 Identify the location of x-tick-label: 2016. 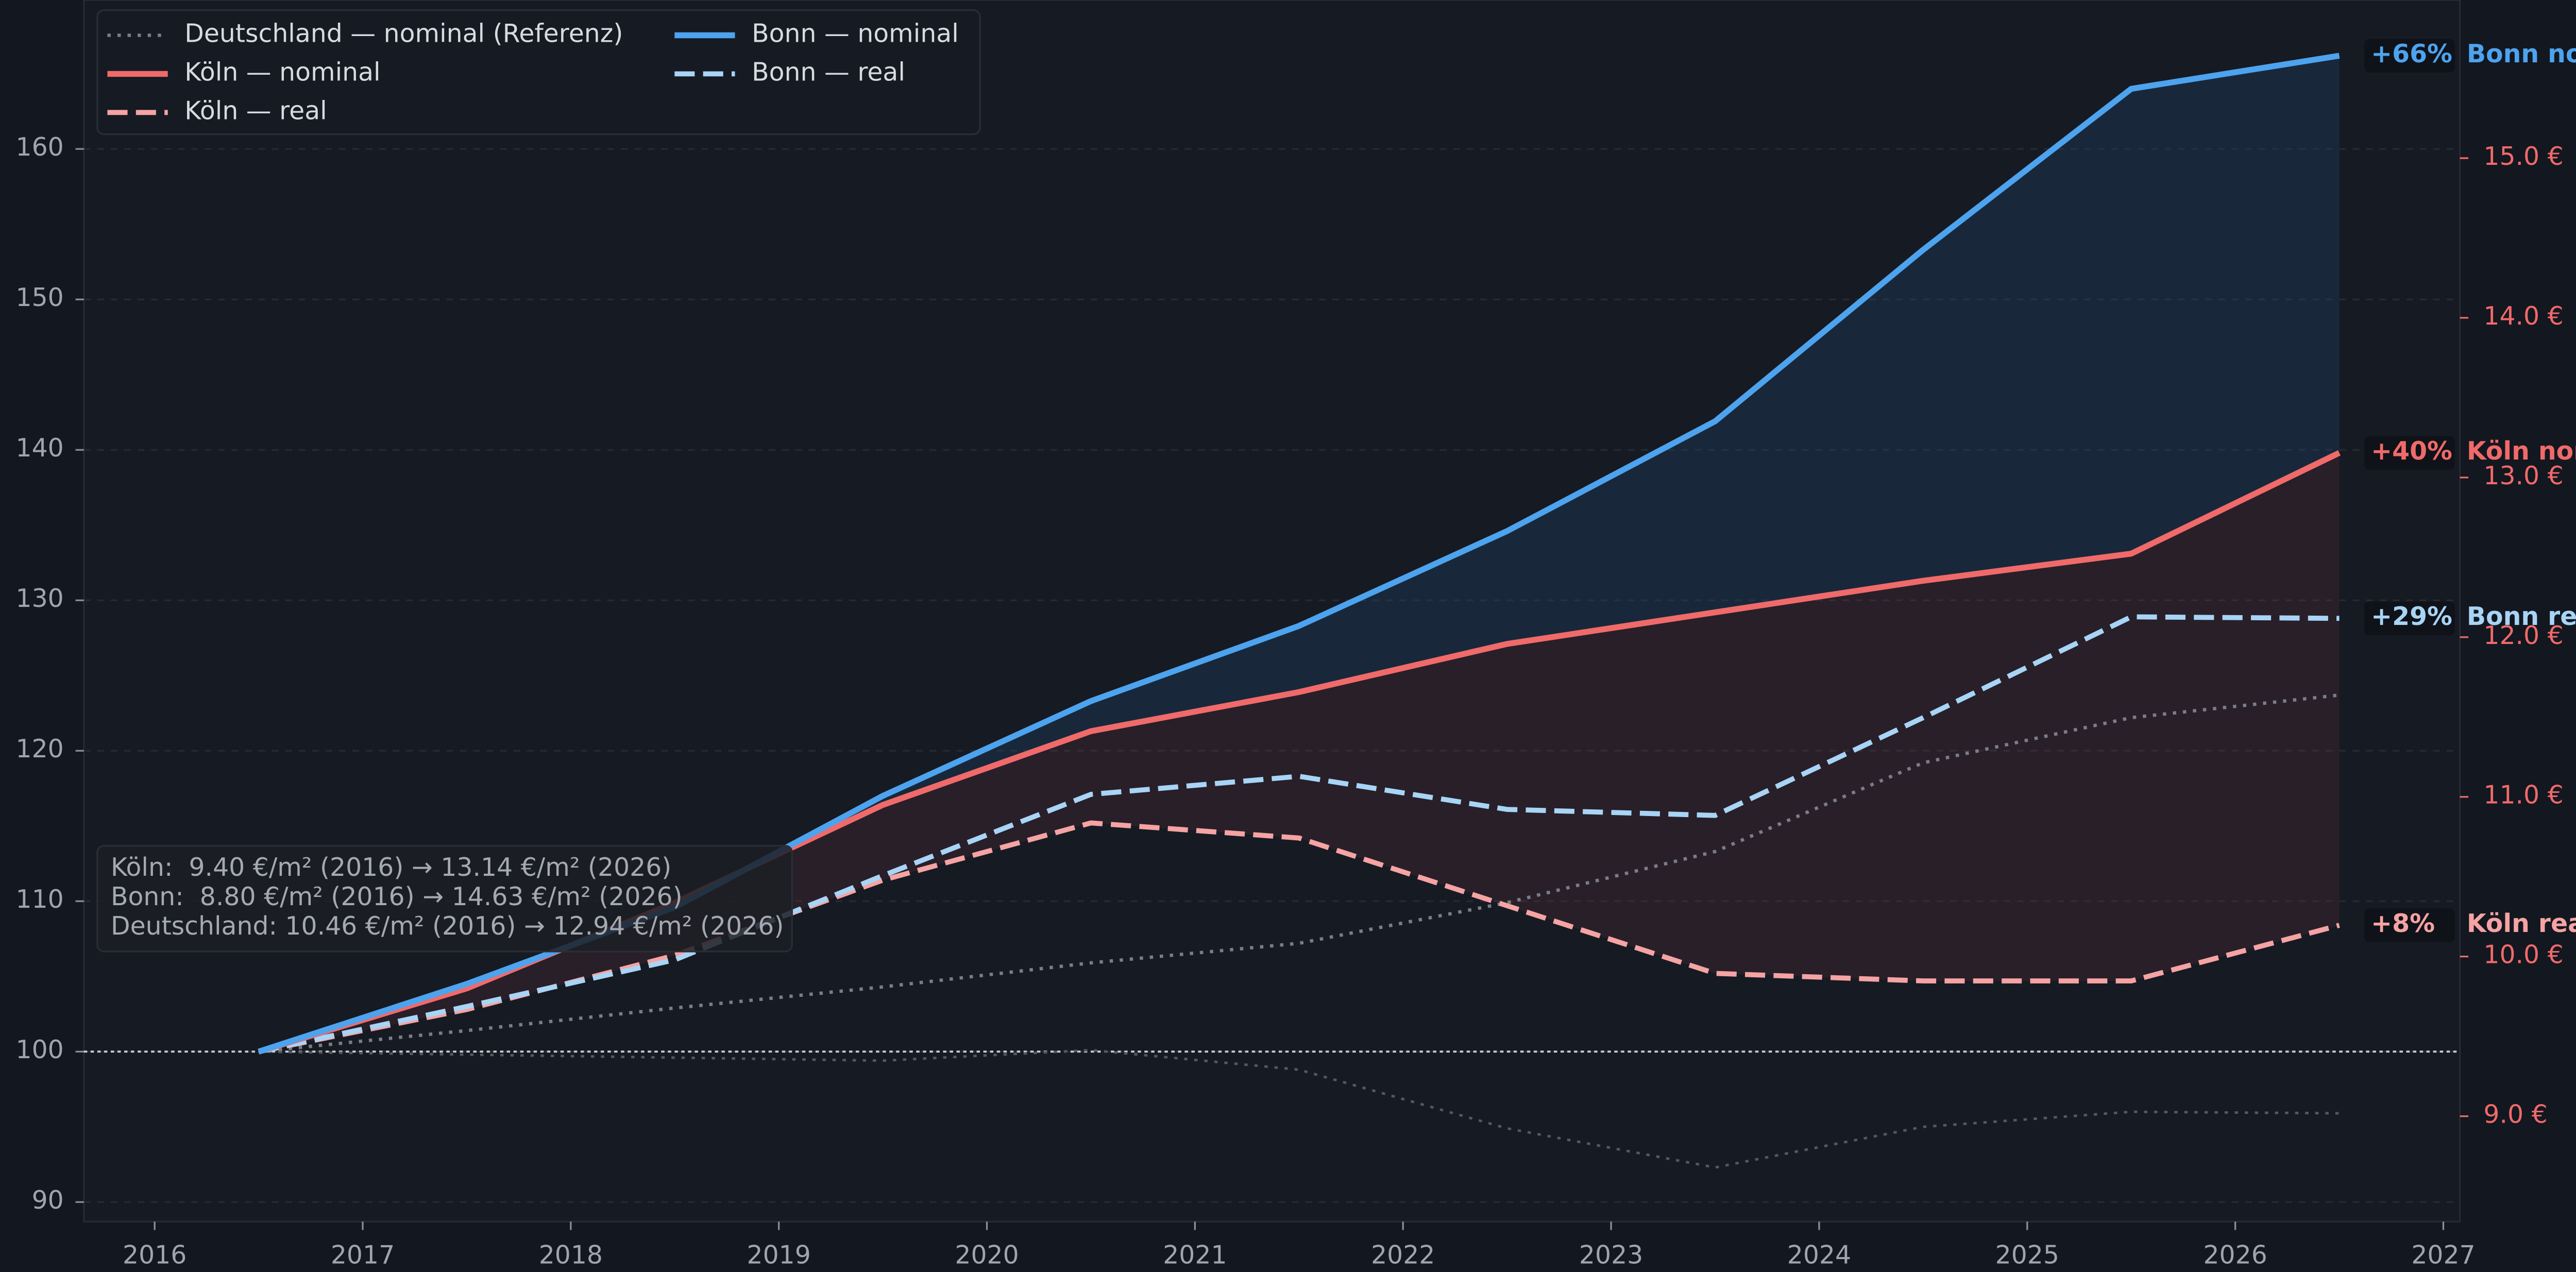
(155, 1255).